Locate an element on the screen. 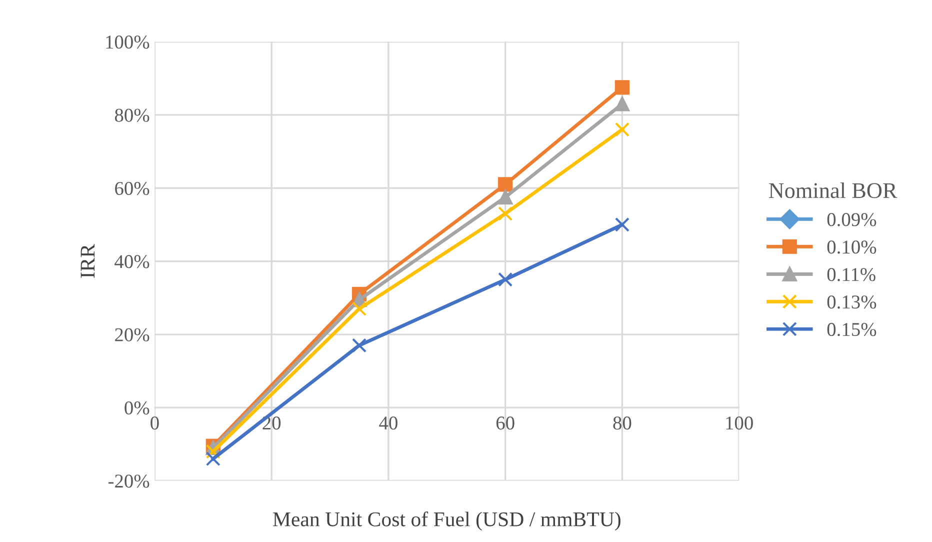 The width and height of the screenshot is (932, 542). legend-title: Nominal BOR is located at coordinates (833, 190).